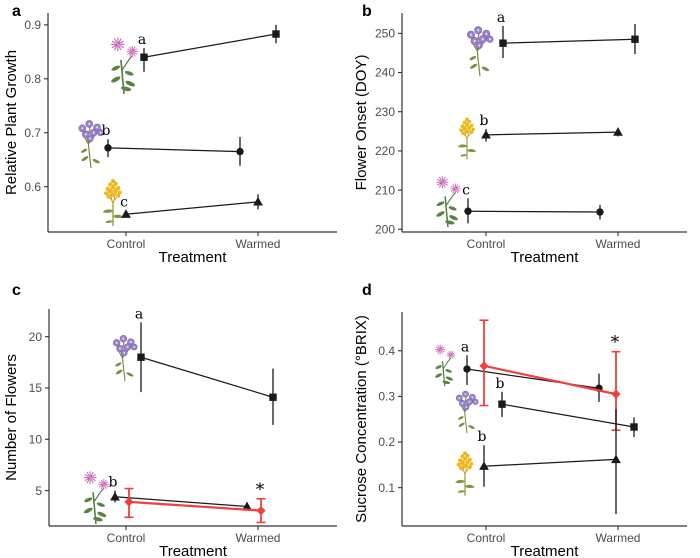 The image size is (700, 558). I want to click on y-tick-label: 0.6, so click(32, 187).